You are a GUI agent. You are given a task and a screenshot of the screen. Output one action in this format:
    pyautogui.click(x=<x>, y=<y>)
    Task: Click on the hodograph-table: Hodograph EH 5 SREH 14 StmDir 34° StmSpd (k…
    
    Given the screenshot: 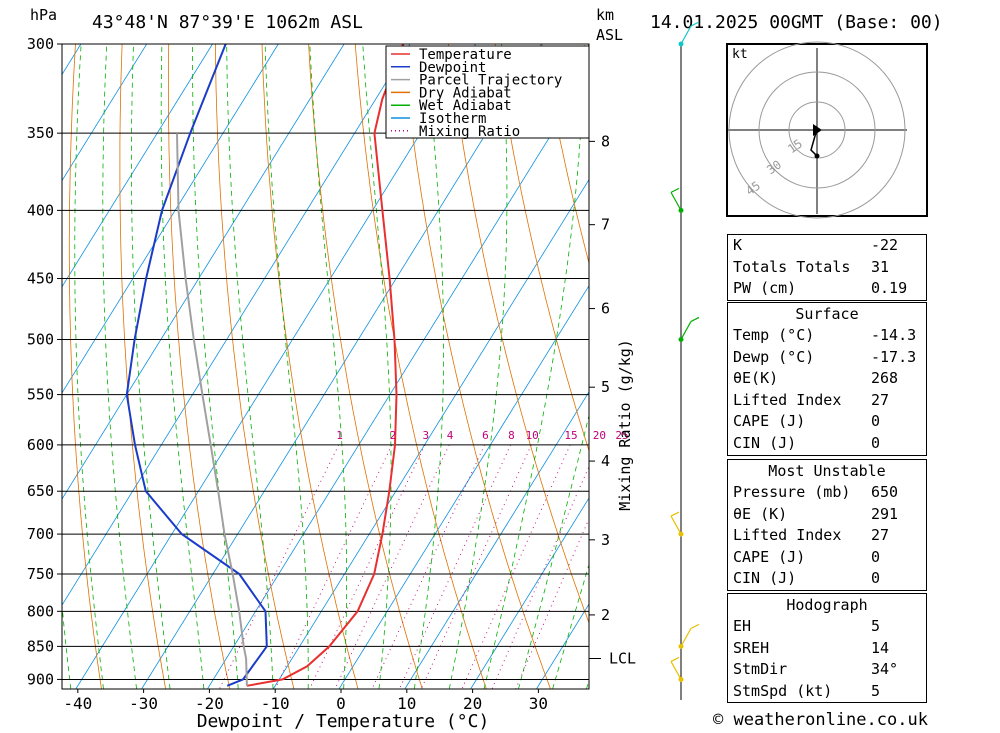 What is the action you would take?
    pyautogui.click(x=827, y=648)
    